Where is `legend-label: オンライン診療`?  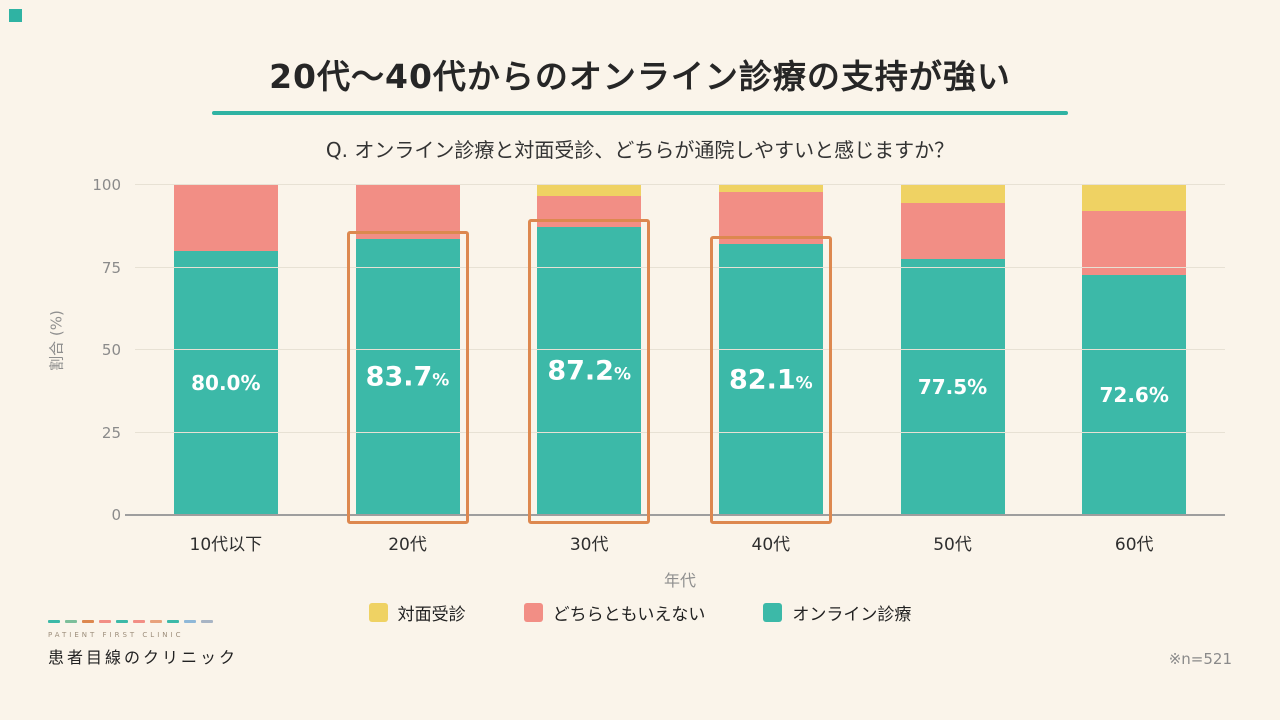 legend-label: オンライン診療 is located at coordinates (852, 615).